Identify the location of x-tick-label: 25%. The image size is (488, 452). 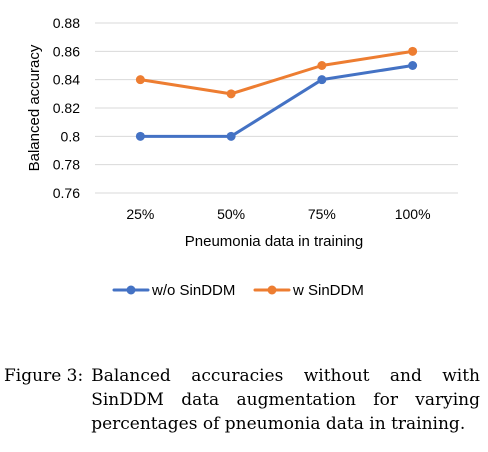
(140, 214).